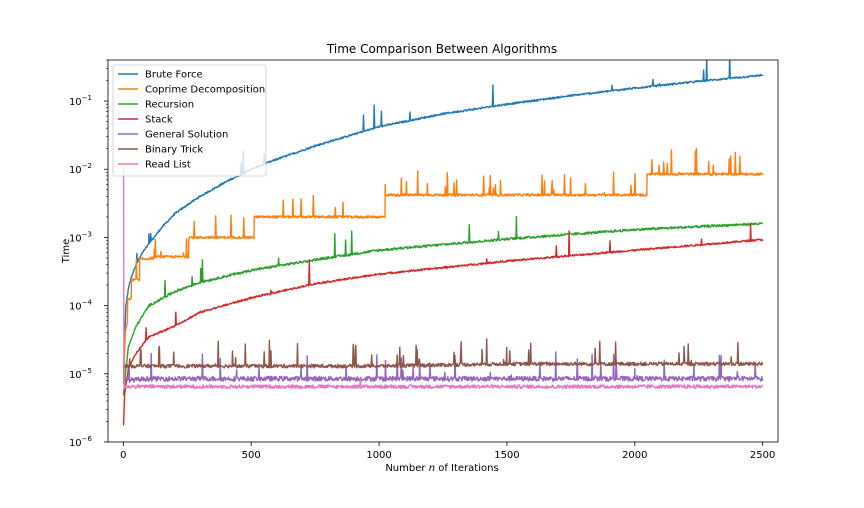 Image resolution: width=864 pixels, height=508 pixels. I want to click on y-tick-label: 10⁻², so click(80, 169).